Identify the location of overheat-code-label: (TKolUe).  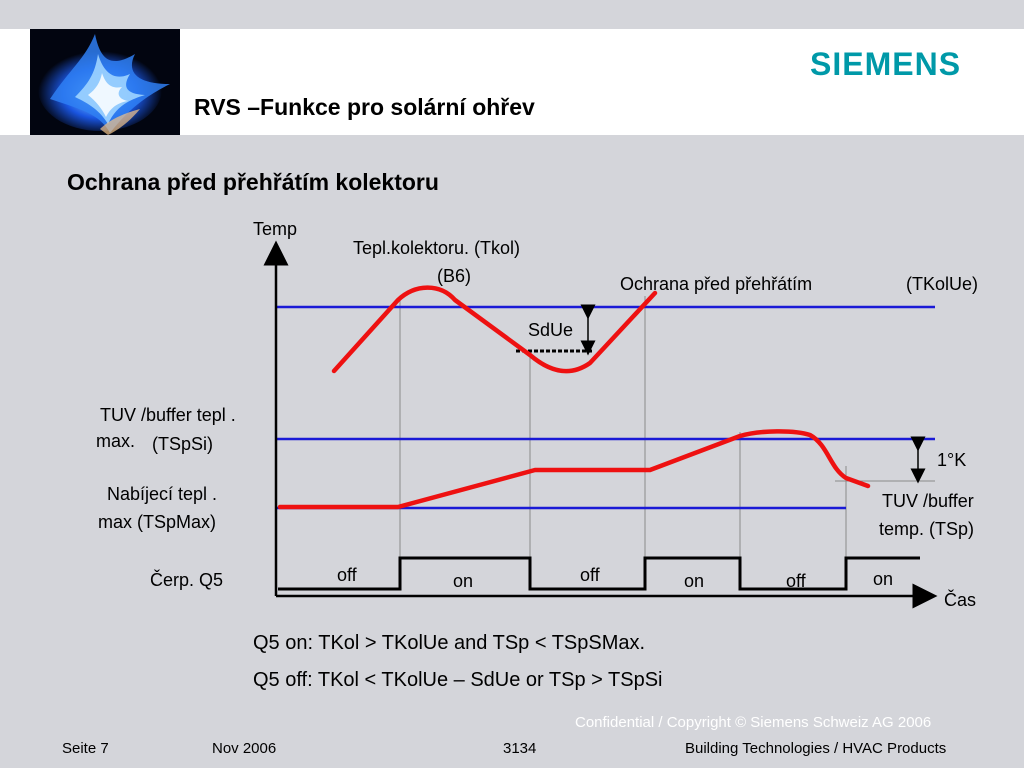
(942, 284).